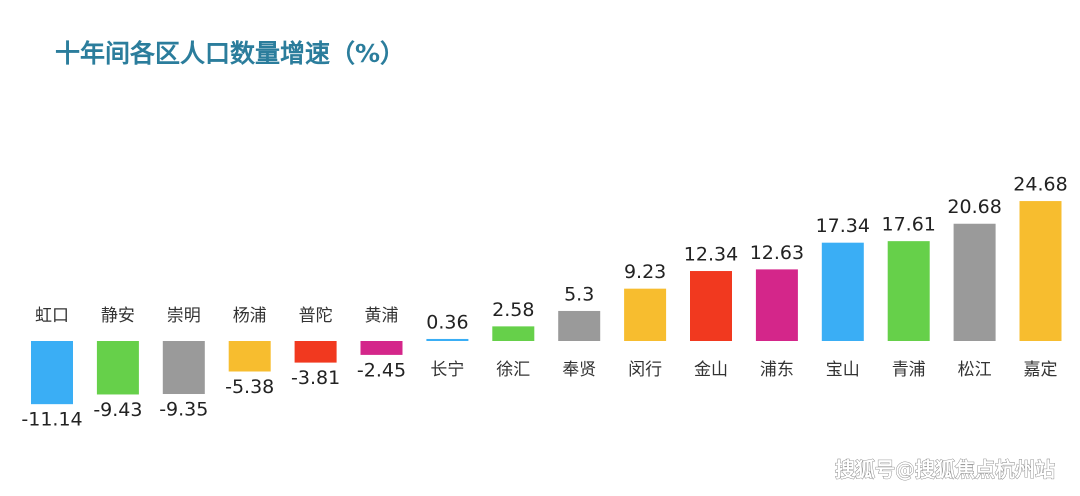  I want to click on value-label: -9.43, so click(117, 410).